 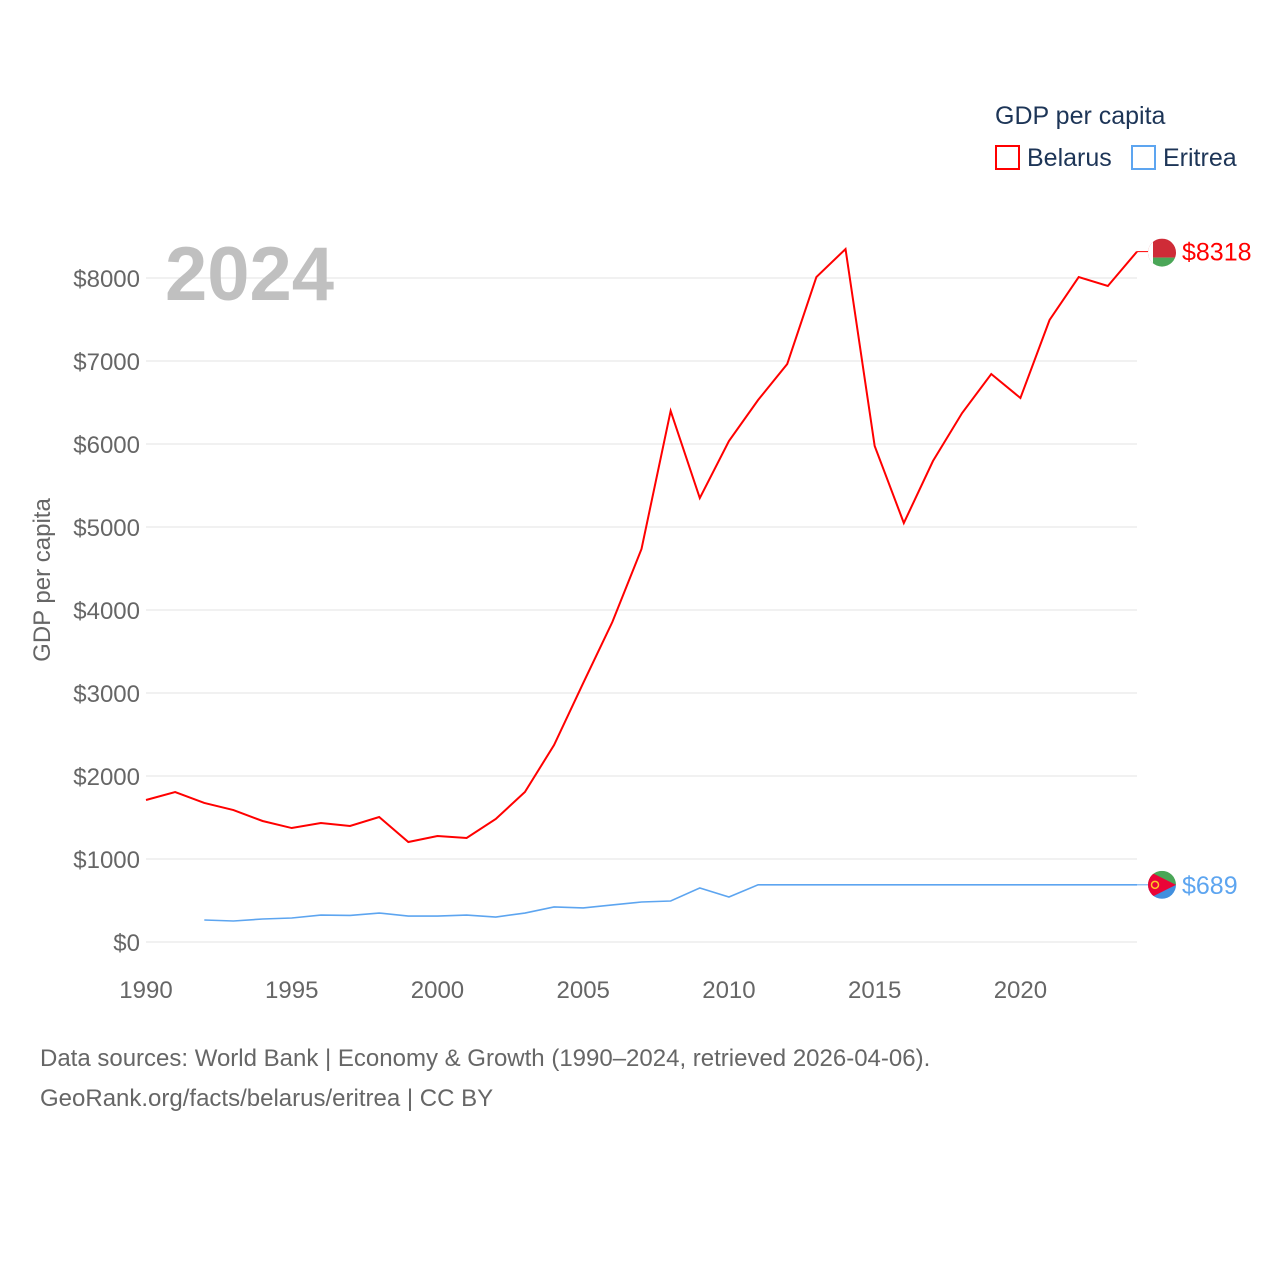 I want to click on y-tick-label: $7000, so click(x=106, y=362).